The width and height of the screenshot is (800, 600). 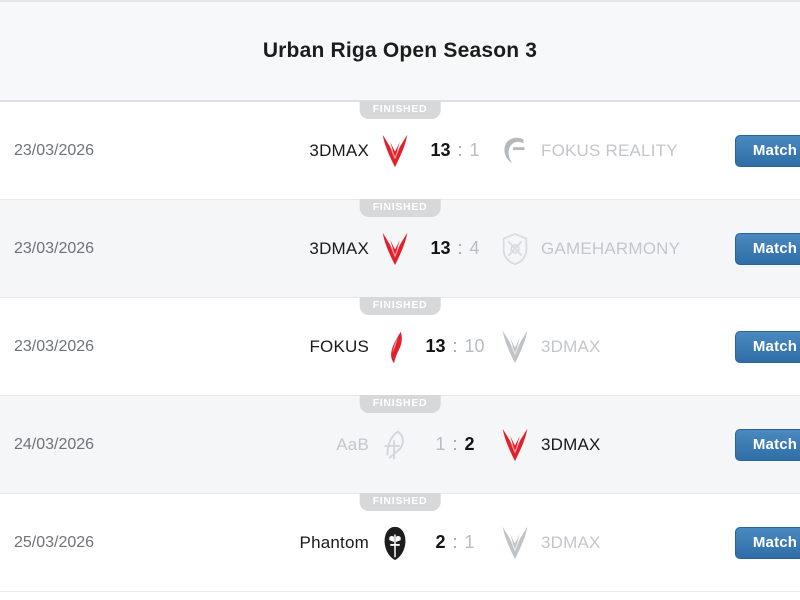 I want to click on home-score: 2, so click(x=440, y=542).